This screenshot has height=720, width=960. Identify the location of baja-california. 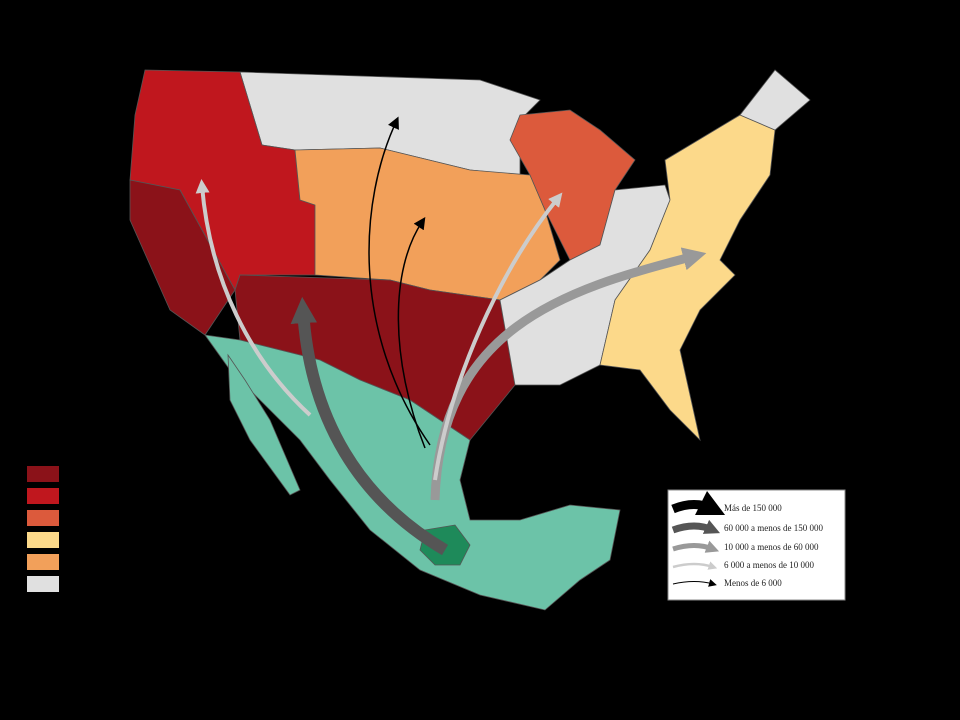
(264, 424).